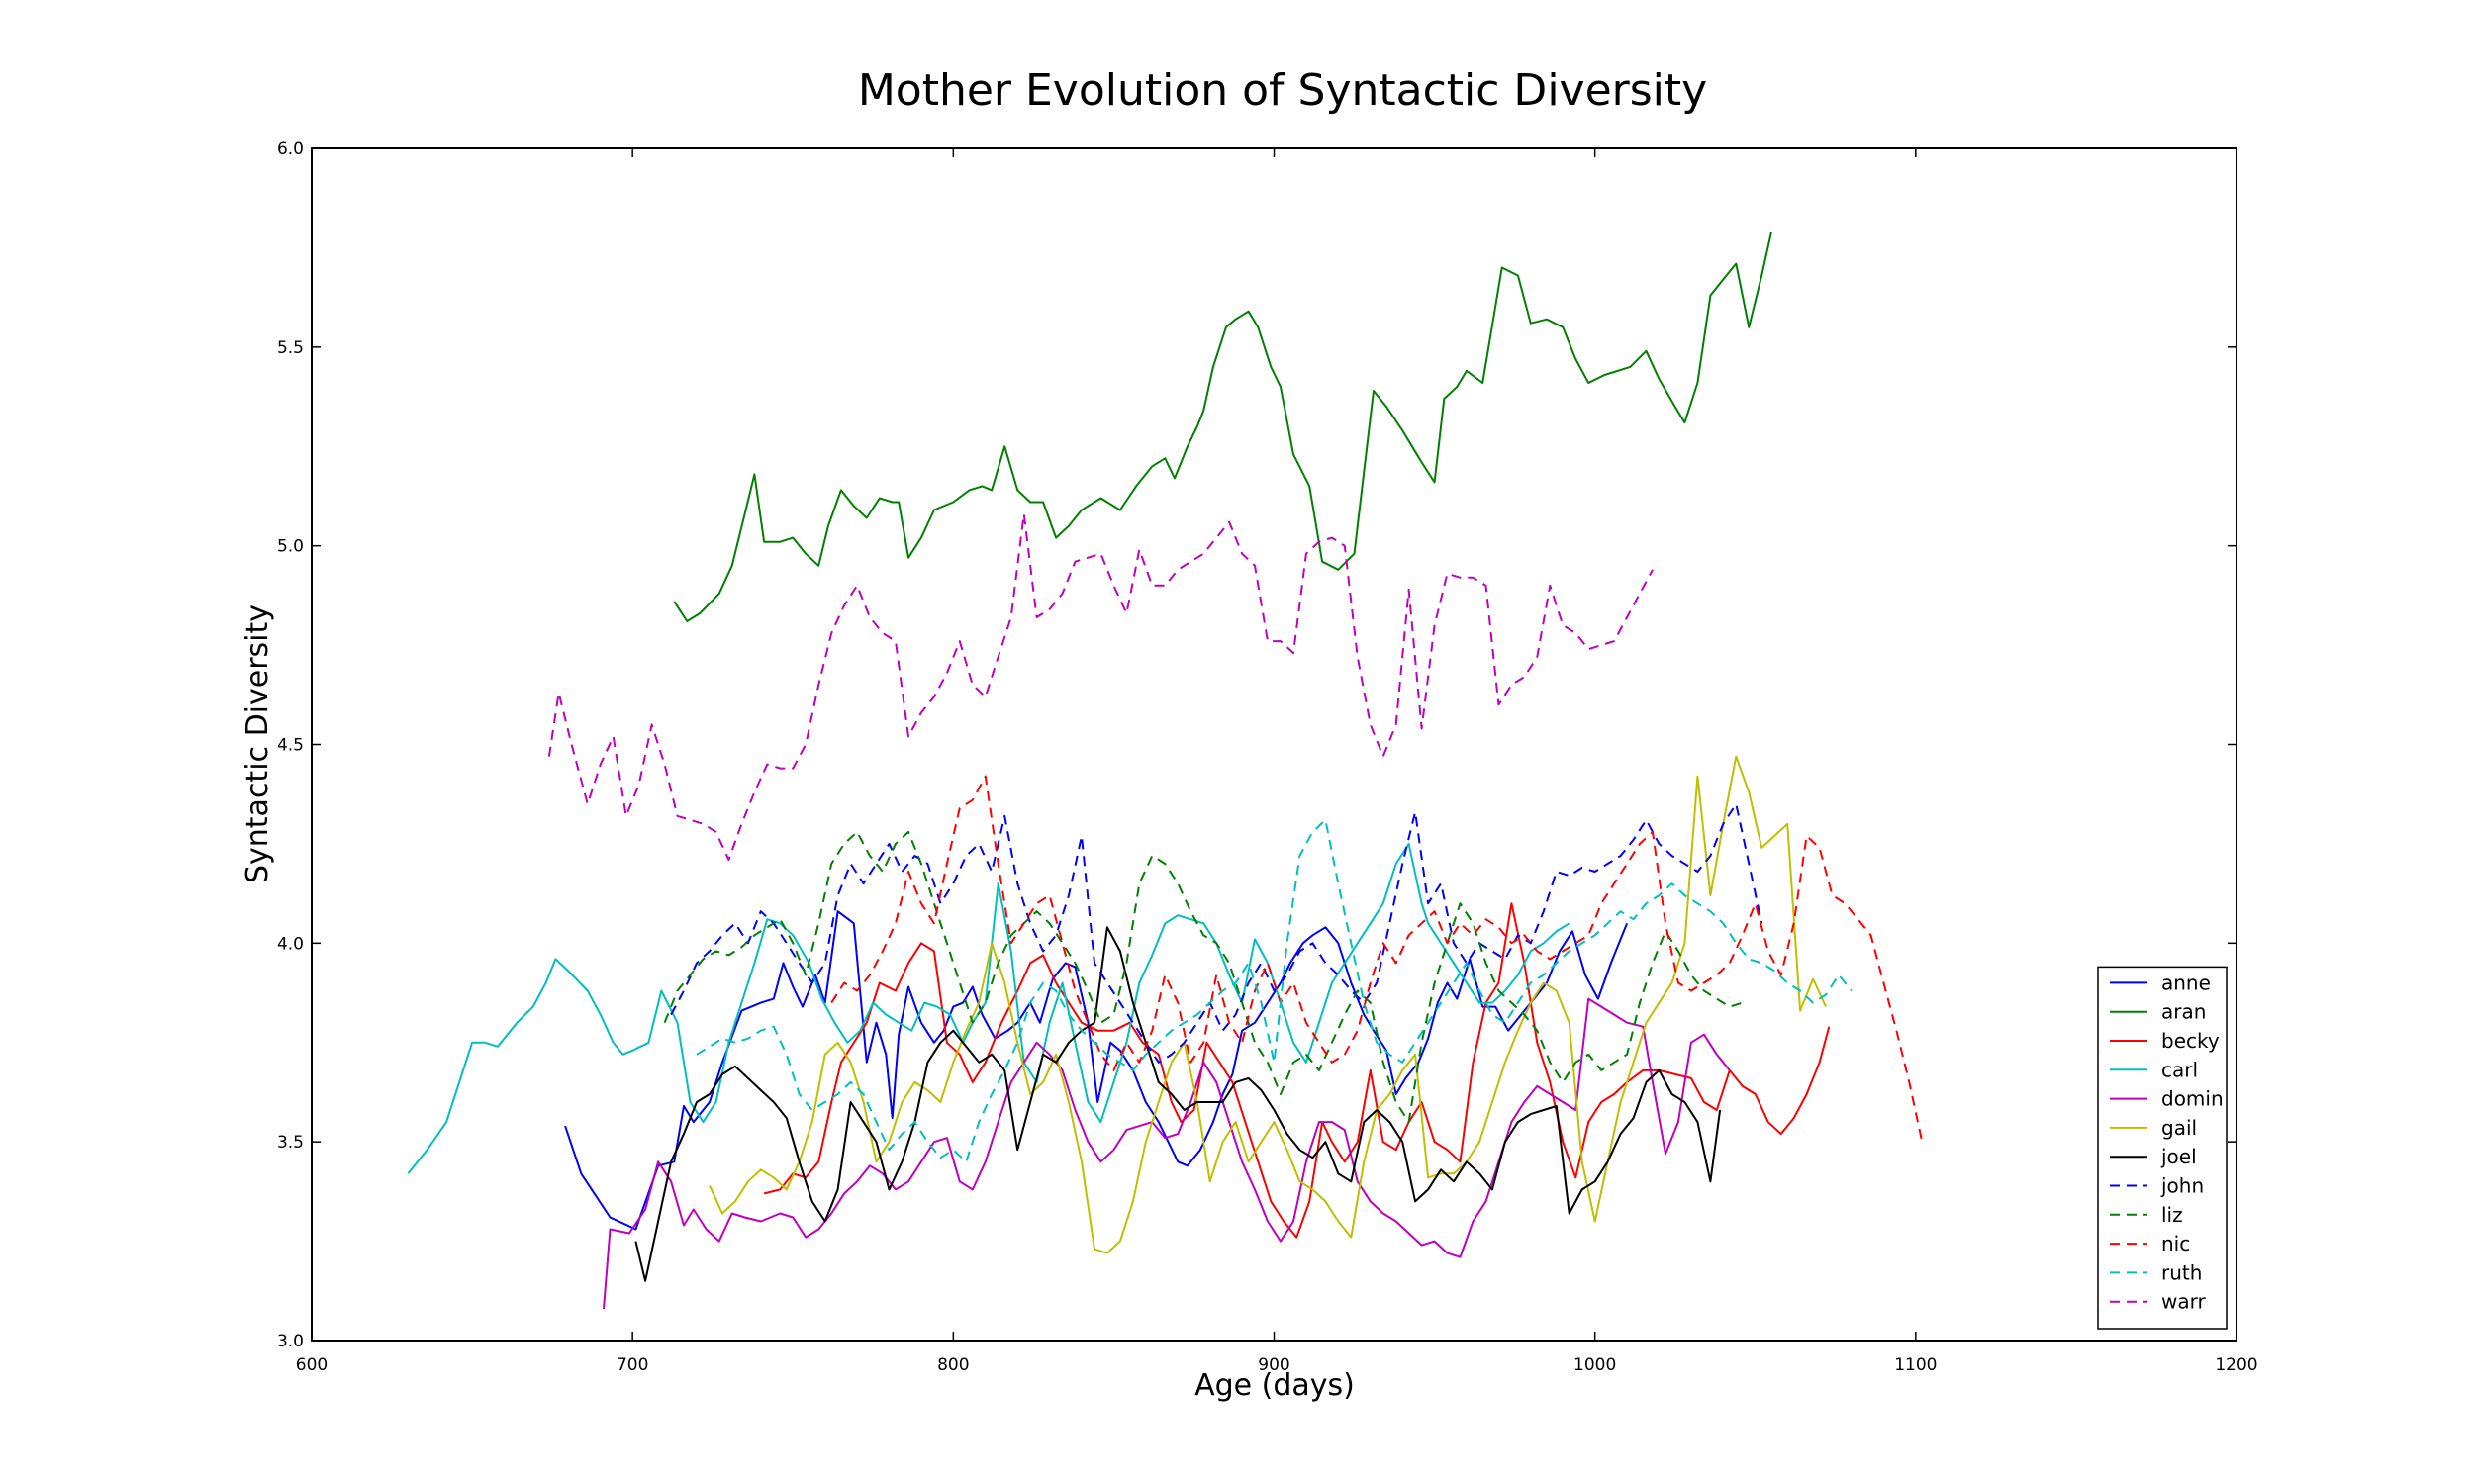 Image resolution: width=2474 pixels, height=1484 pixels. I want to click on legend-label-becky: becky, so click(2191, 1041).